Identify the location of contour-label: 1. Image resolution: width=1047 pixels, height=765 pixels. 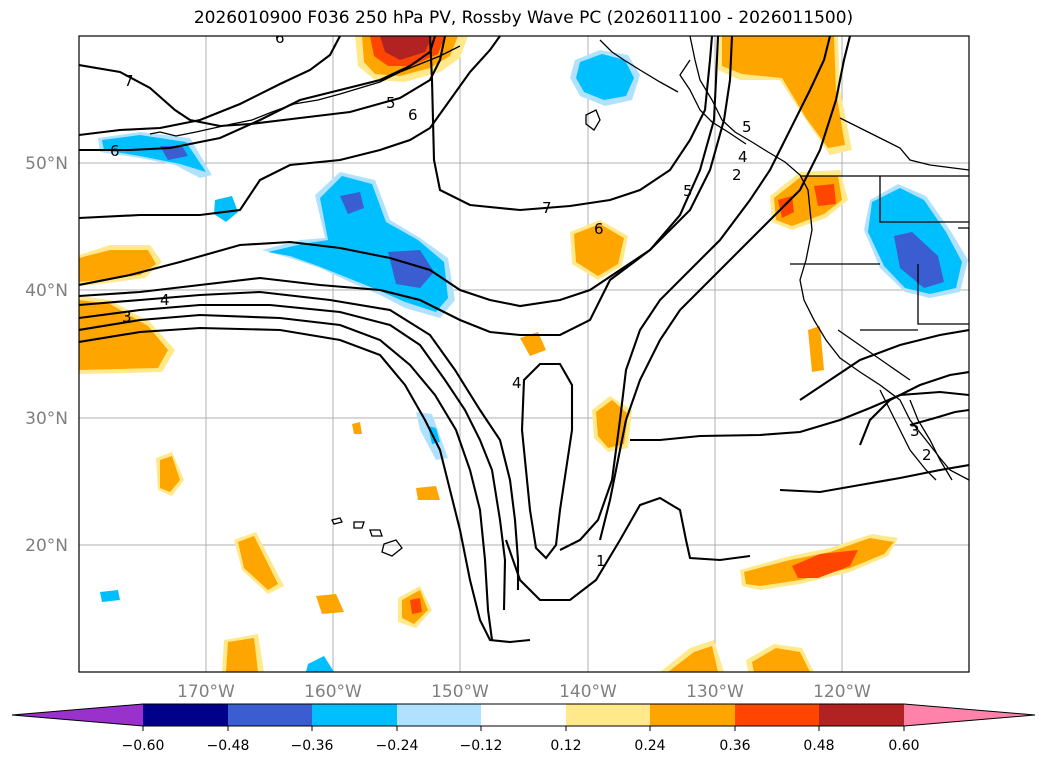
(601, 561).